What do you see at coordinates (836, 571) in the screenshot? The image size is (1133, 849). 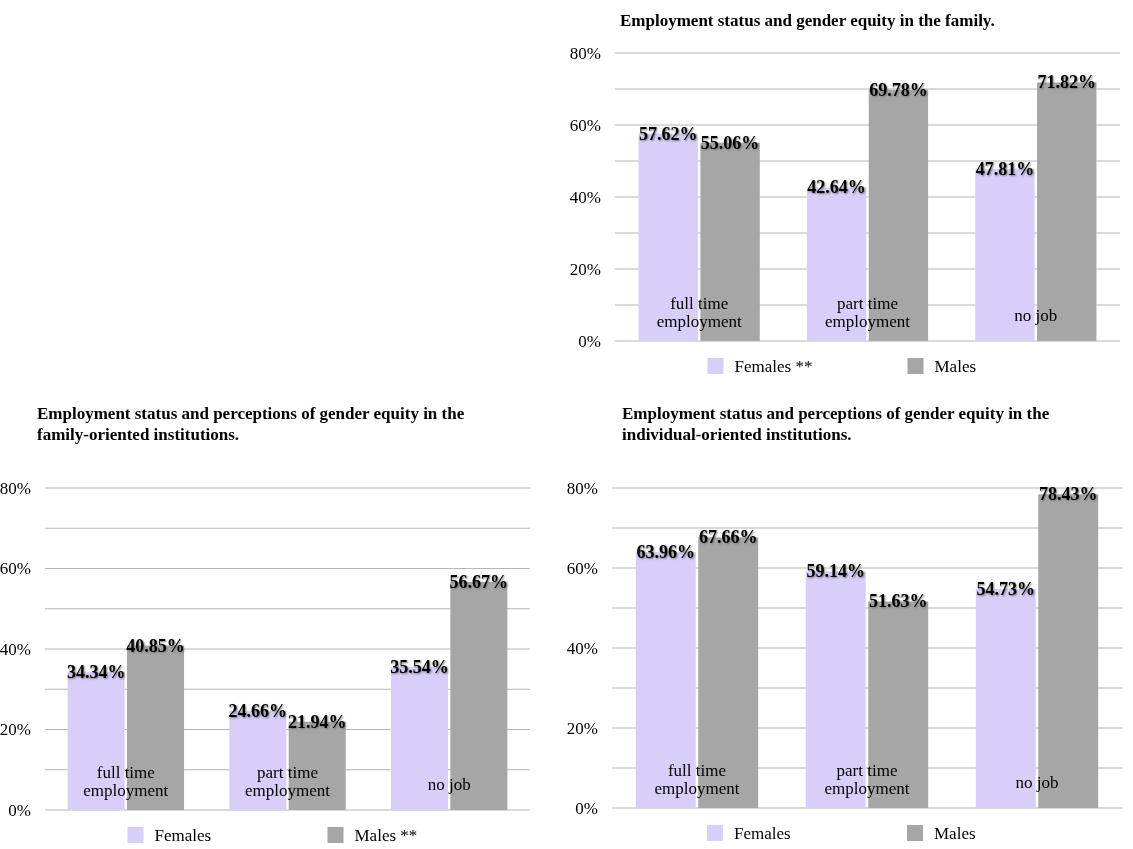 I see `data-label: 59.14%` at bounding box center [836, 571].